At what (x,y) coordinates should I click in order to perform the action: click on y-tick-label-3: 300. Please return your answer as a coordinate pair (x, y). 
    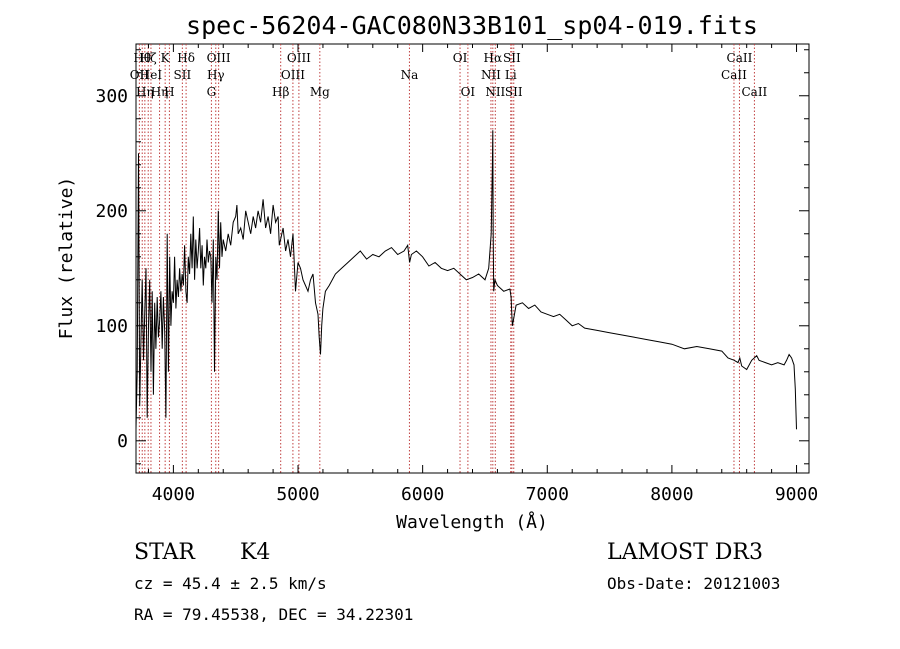
    Looking at the image, I should click on (111, 96).